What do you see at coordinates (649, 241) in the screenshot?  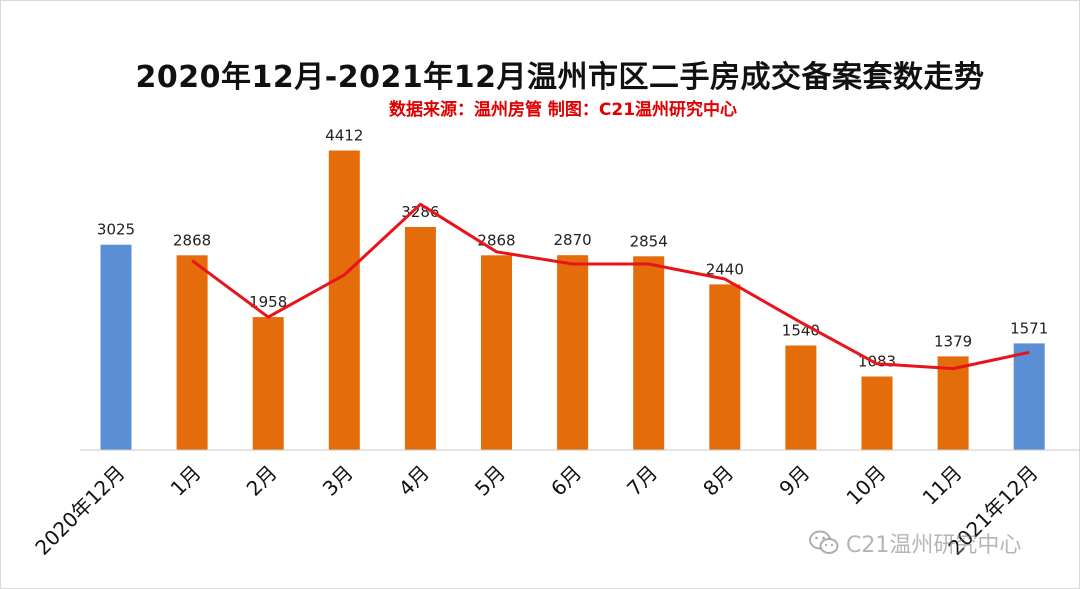 I see `data-label-8: 2854` at bounding box center [649, 241].